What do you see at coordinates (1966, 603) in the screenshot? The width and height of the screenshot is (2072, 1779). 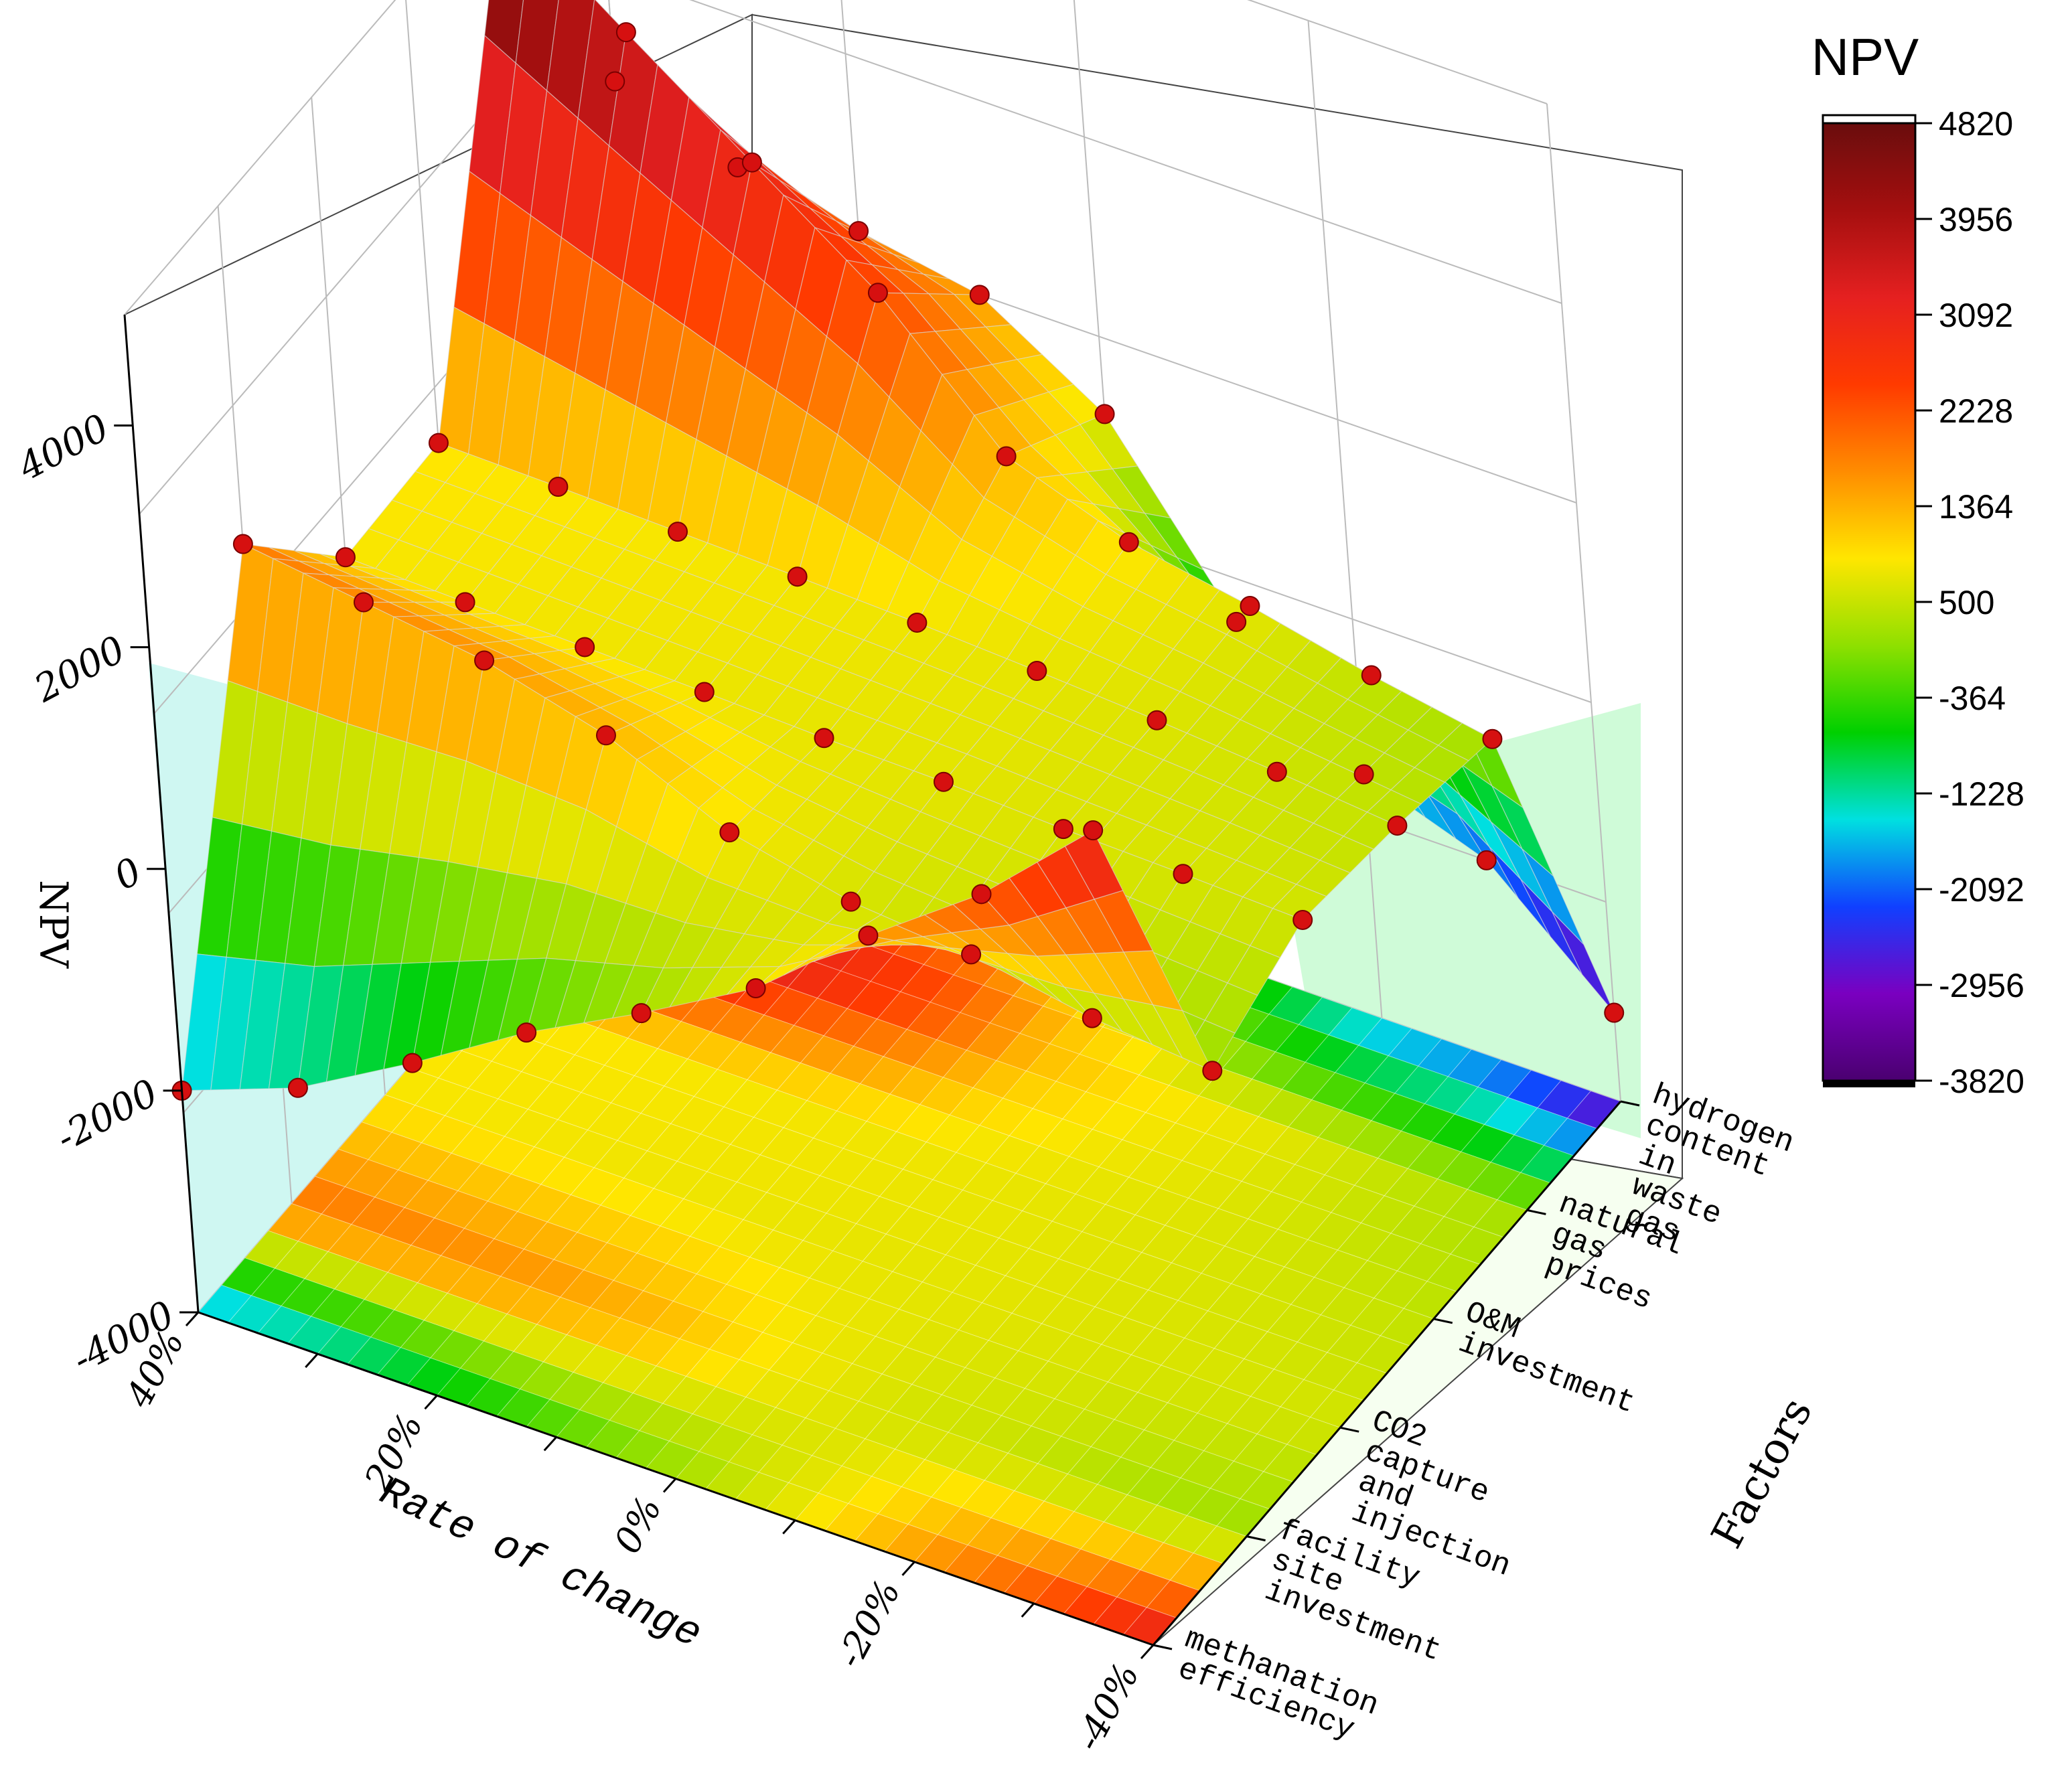 I see `colorbar-tick-label: 500` at bounding box center [1966, 603].